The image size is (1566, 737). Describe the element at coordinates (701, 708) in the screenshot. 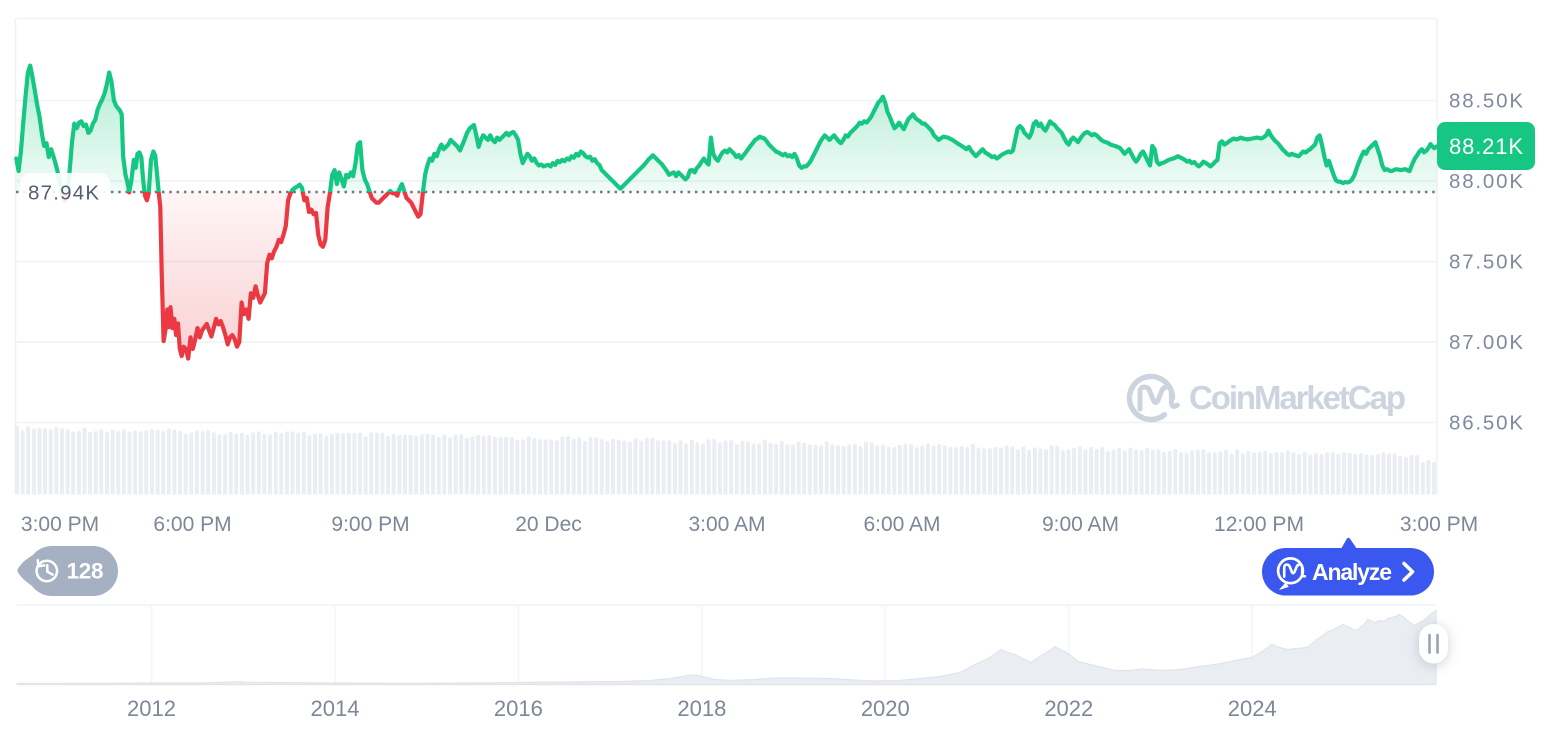

I see `svg-text: 2018` at that location.